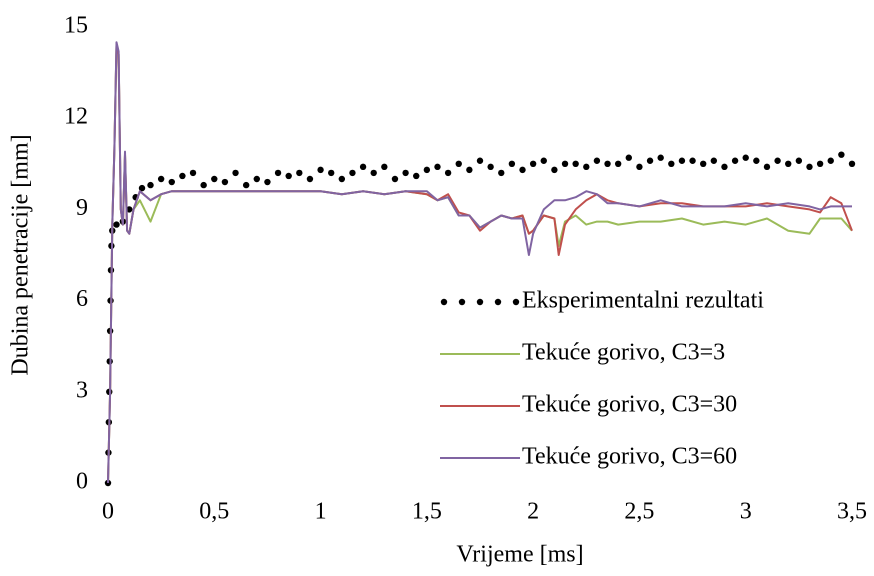 The width and height of the screenshot is (874, 576). I want to click on y-tick-label: 15, so click(76, 26).